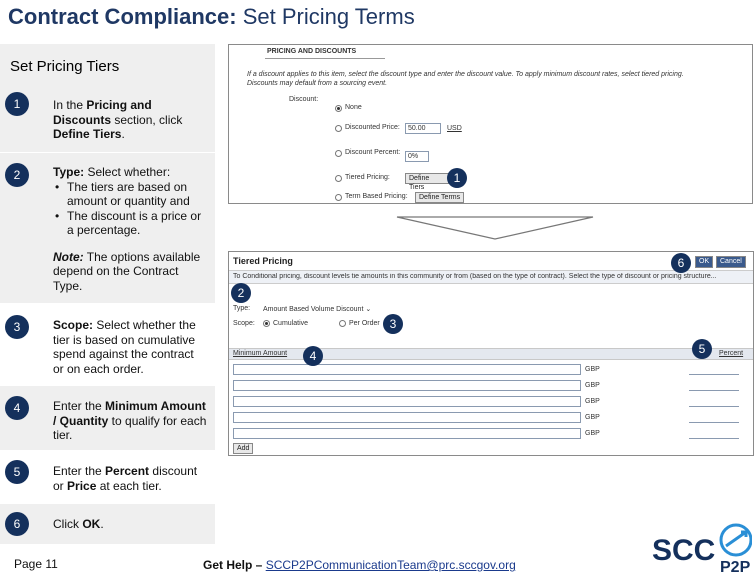 Image resolution: width=756 pixels, height=576 pixels. What do you see at coordinates (735, 566) in the screenshot?
I see `logo-text-p2p: P2P` at bounding box center [735, 566].